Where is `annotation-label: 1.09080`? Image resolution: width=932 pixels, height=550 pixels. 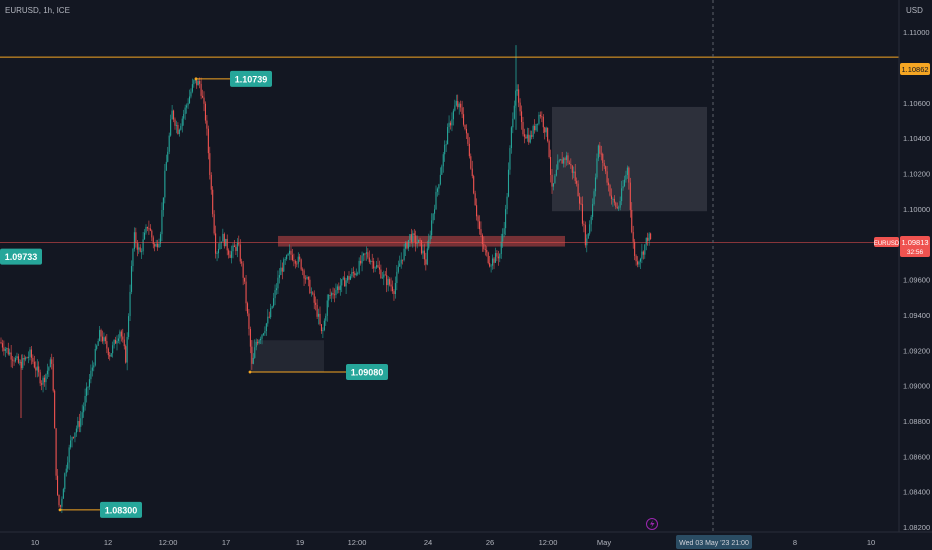
annotation-label: 1.09080 is located at coordinates (367, 373).